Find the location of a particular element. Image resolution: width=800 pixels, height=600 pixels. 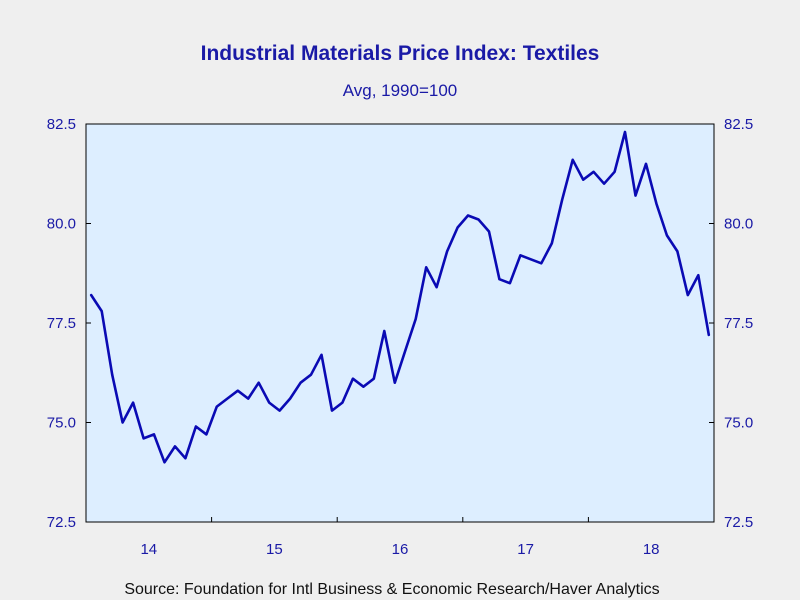

x-tick-label: 18 is located at coordinates (651, 549).